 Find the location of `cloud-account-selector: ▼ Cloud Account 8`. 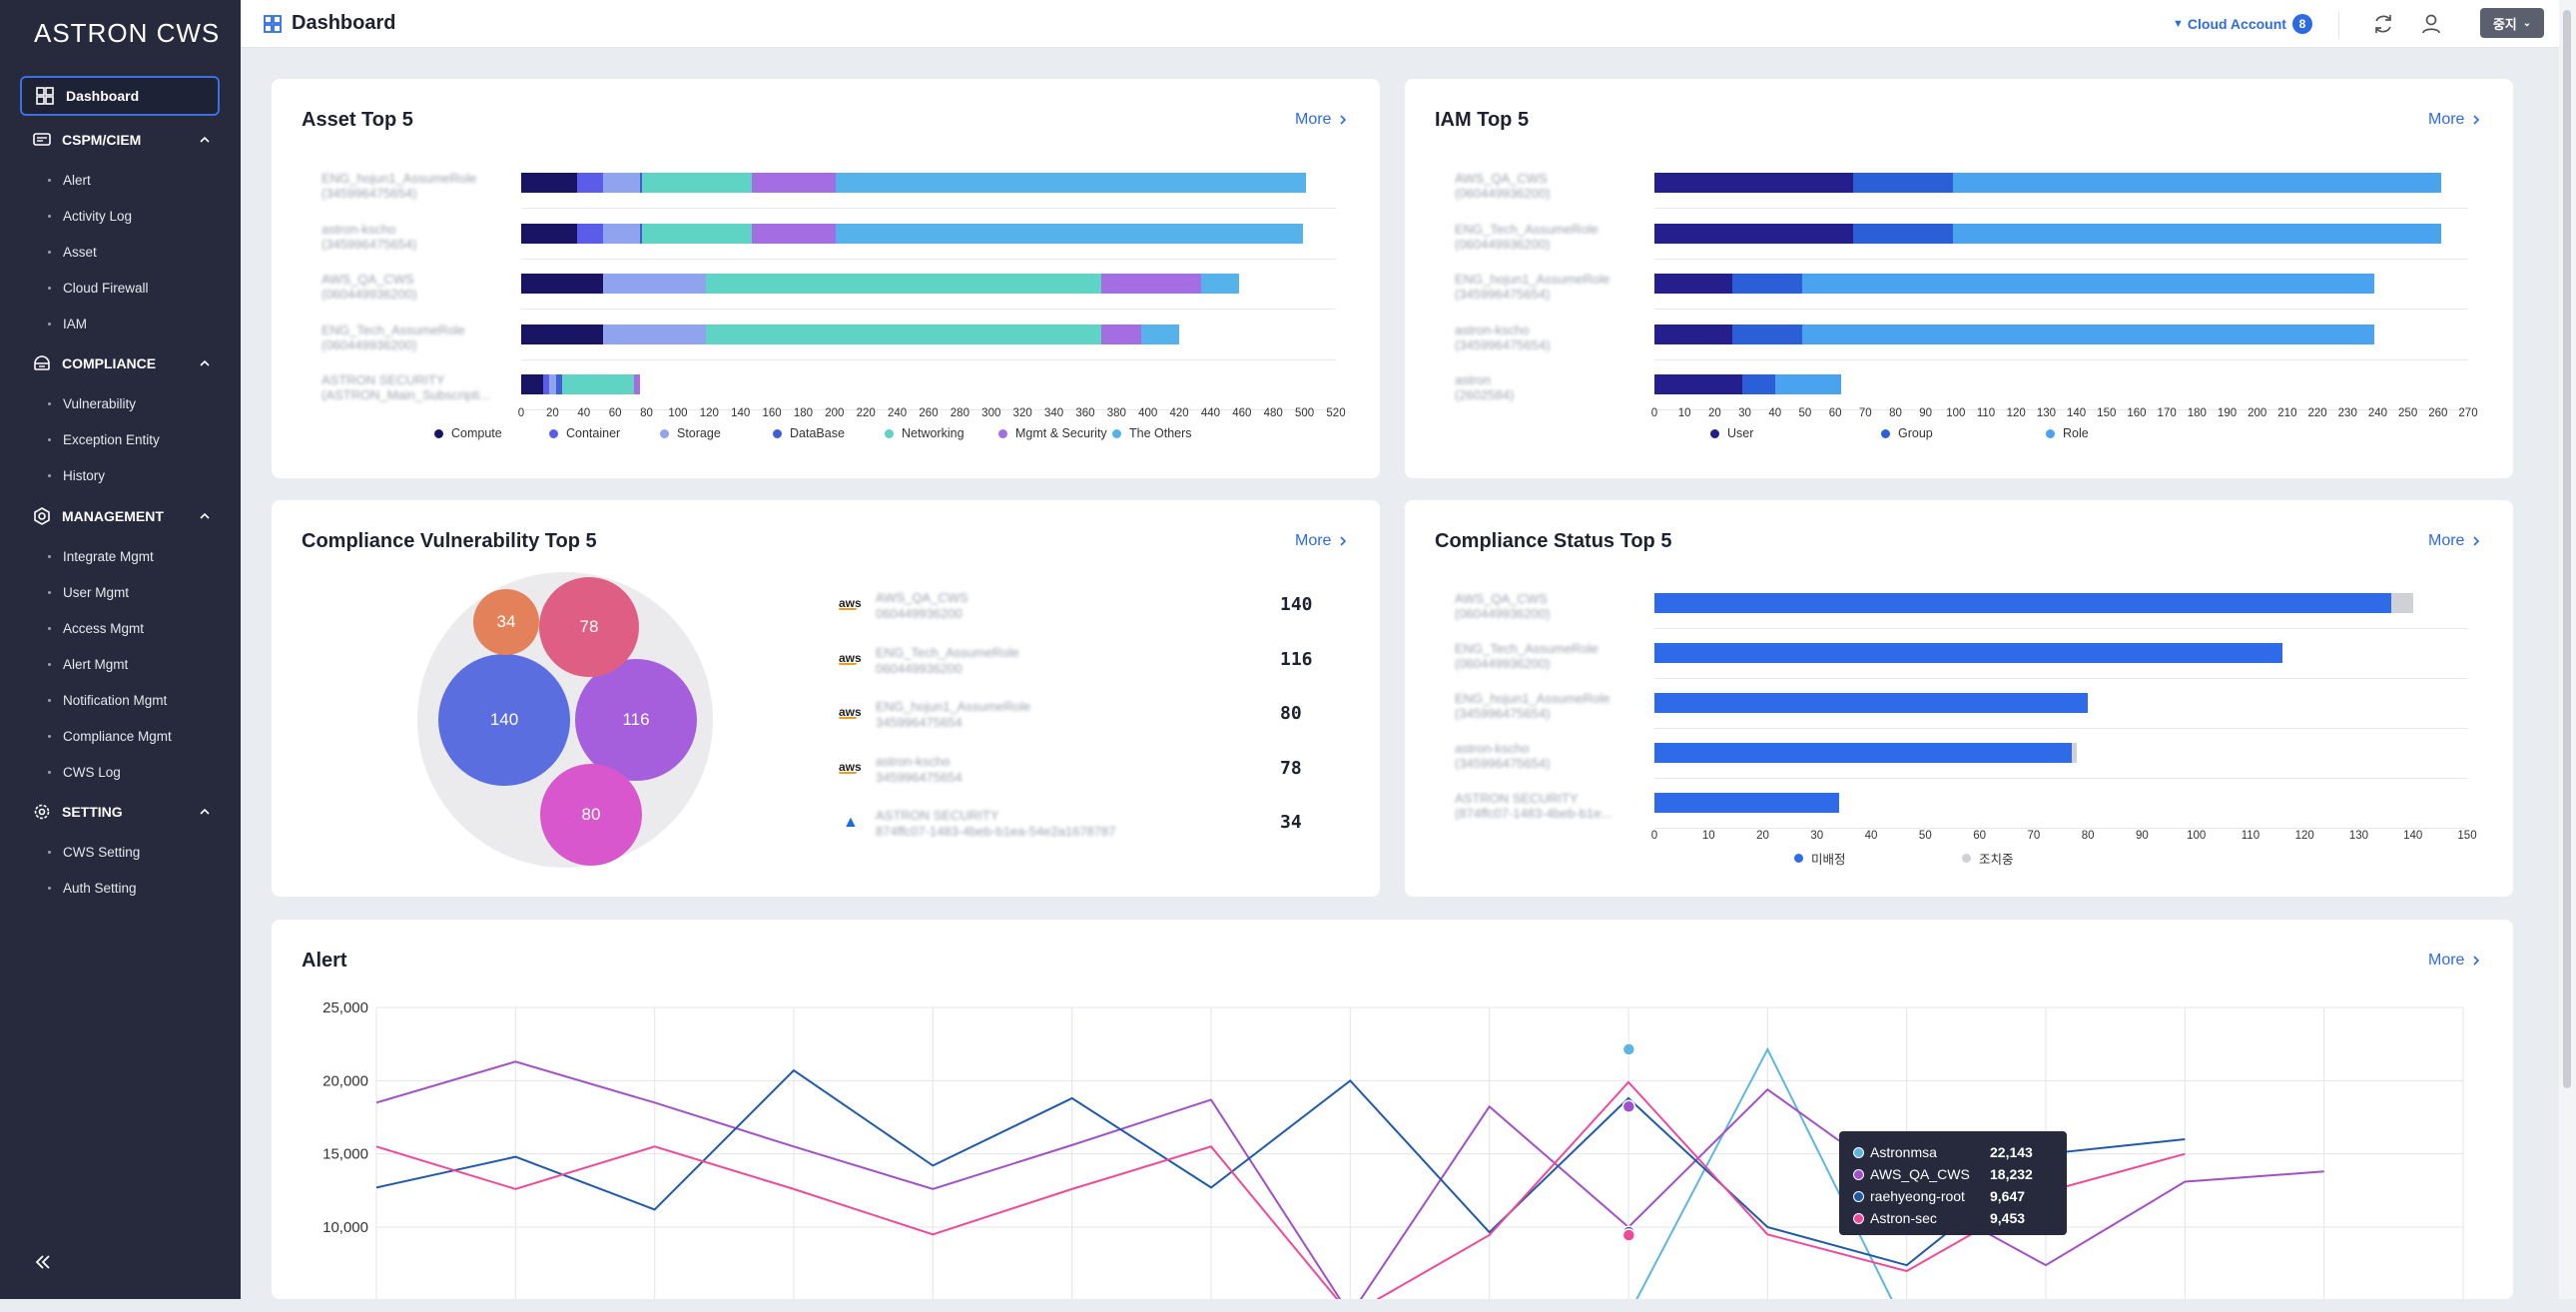

cloud-account-selector: ▼ Cloud Account 8 is located at coordinates (2242, 24).